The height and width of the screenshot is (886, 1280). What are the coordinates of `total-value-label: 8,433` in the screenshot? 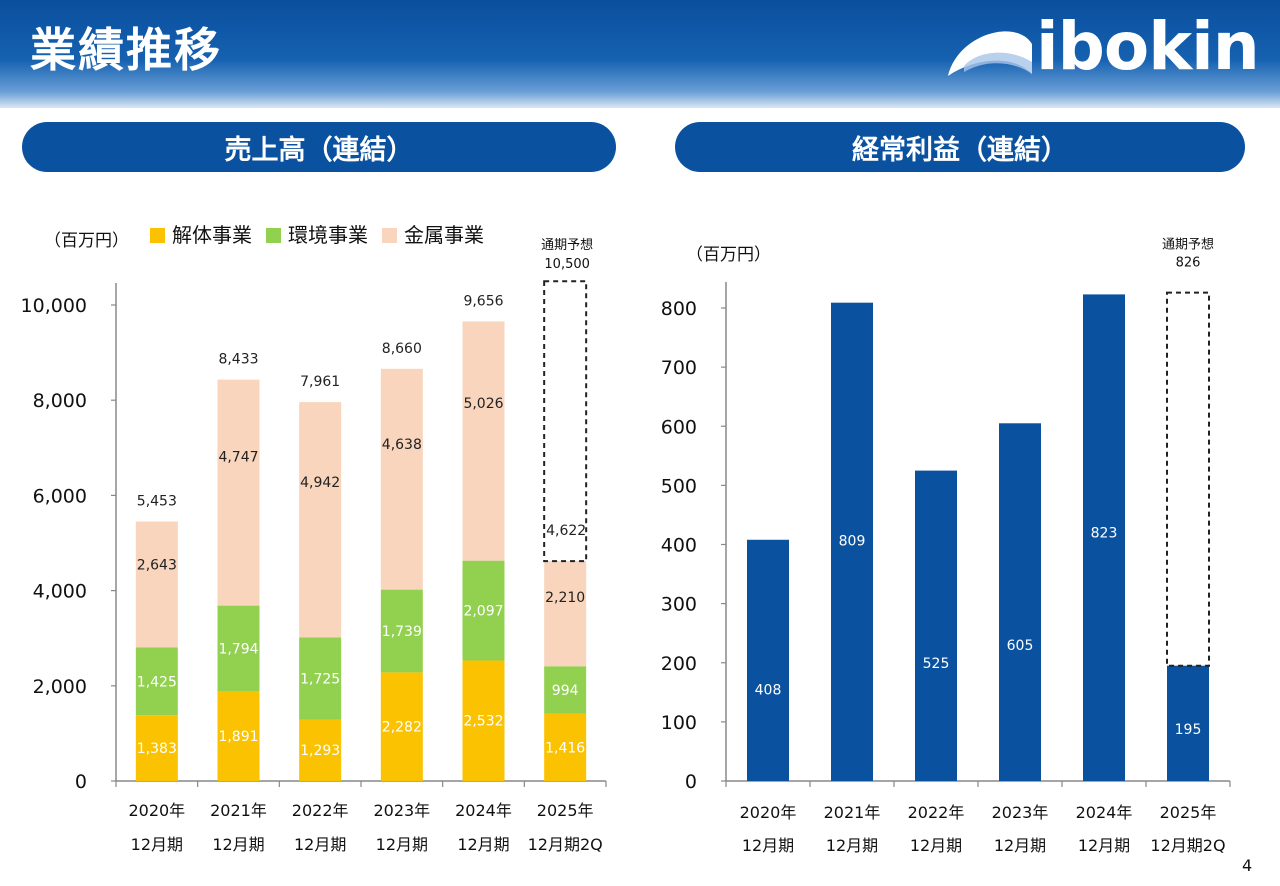 It's located at (238, 360).